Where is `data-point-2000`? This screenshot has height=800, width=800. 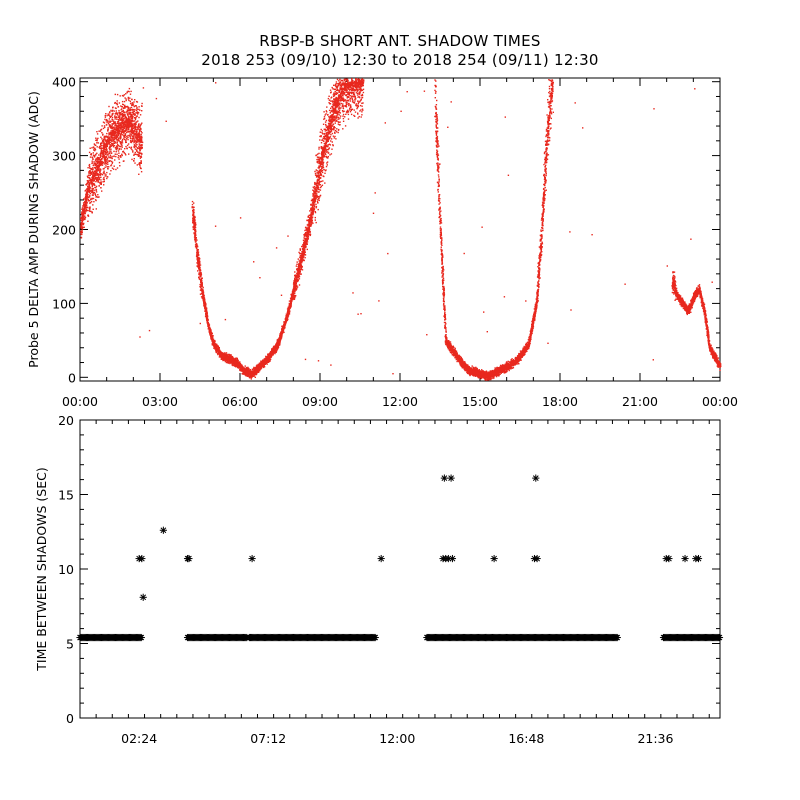 data-point-2000 is located at coordinates (139, 117).